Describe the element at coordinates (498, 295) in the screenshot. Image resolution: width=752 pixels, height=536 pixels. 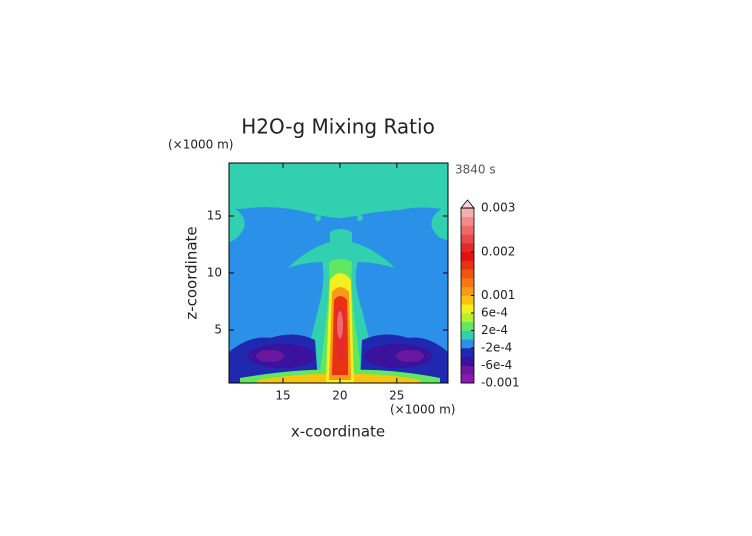
I see `colorbar-tick-label: 0.001` at that location.